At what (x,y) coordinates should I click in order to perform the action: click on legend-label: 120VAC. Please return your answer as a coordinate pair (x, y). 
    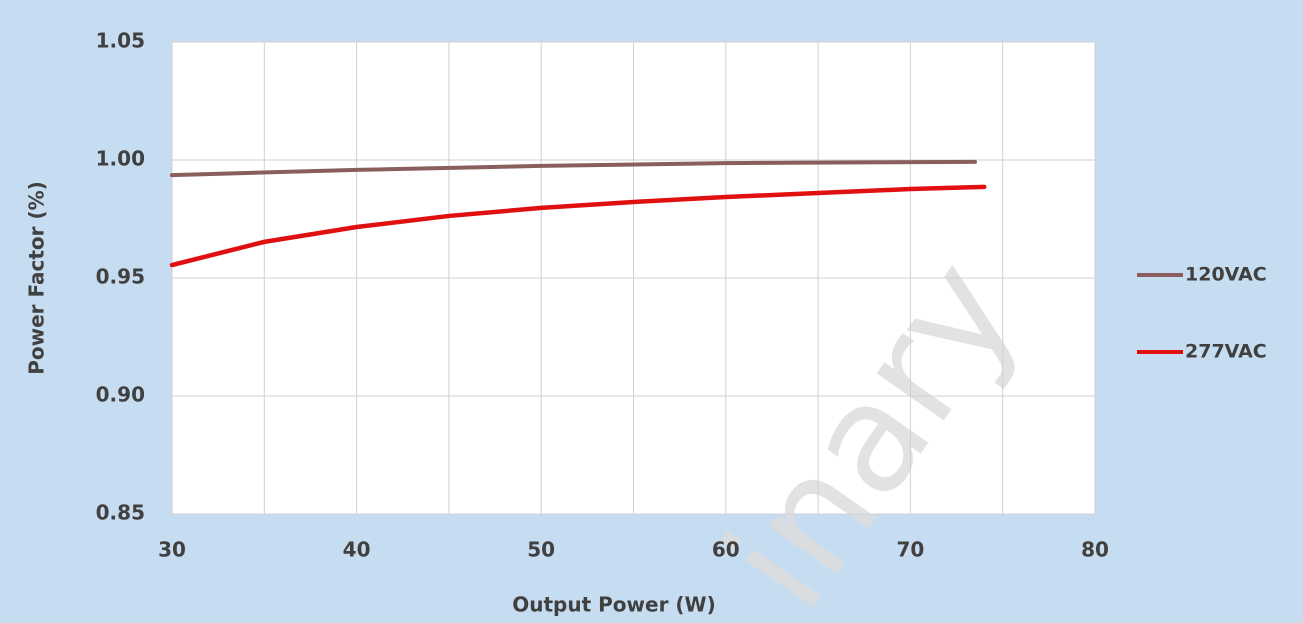
    Looking at the image, I should click on (1226, 275).